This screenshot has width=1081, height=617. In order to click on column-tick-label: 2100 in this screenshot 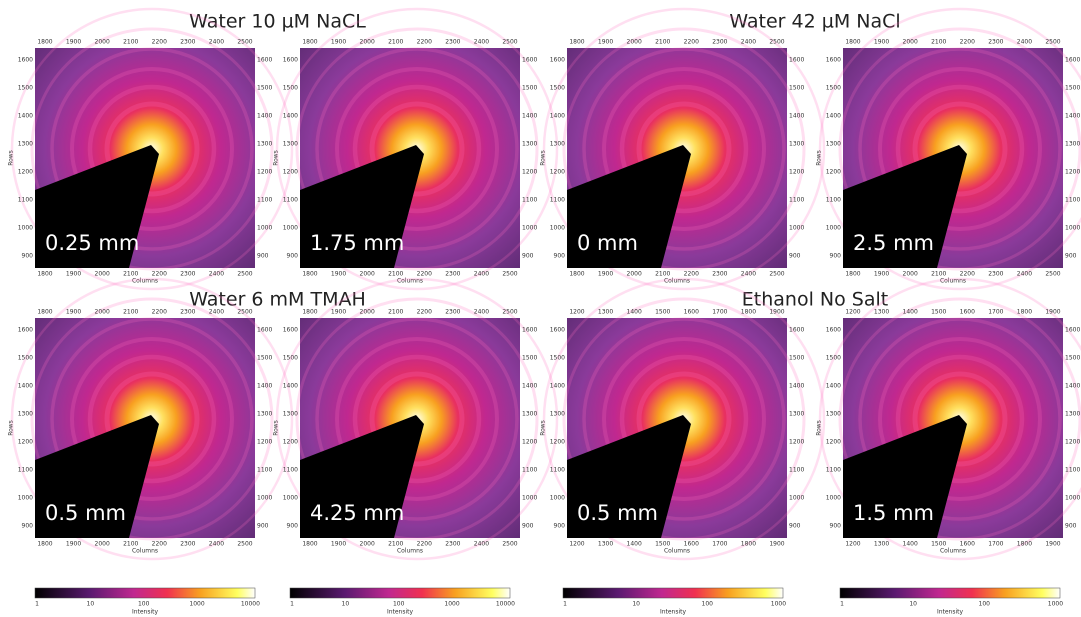, I will do `click(662, 274)`.